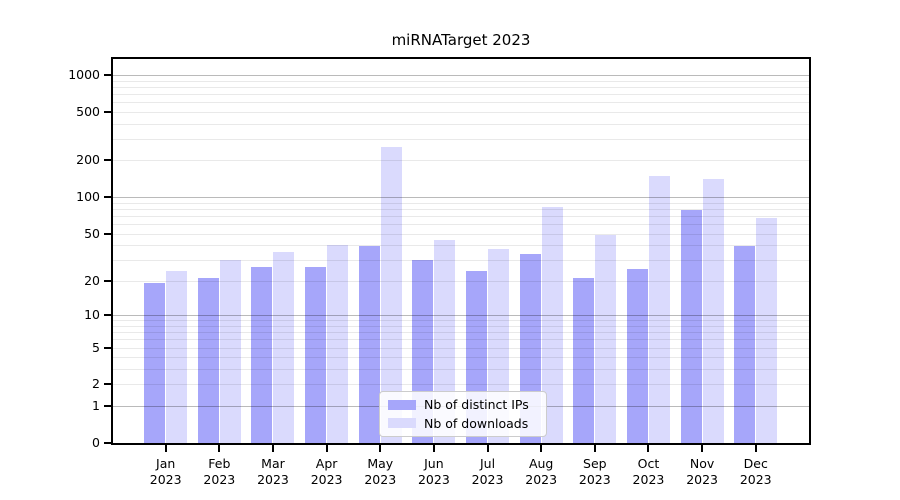  I want to click on x-tick-label: Sep 2023, so click(595, 472).